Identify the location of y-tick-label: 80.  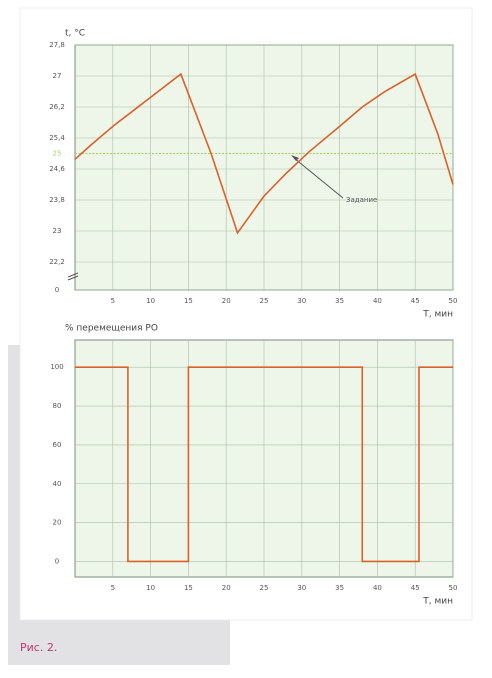
(57, 406).